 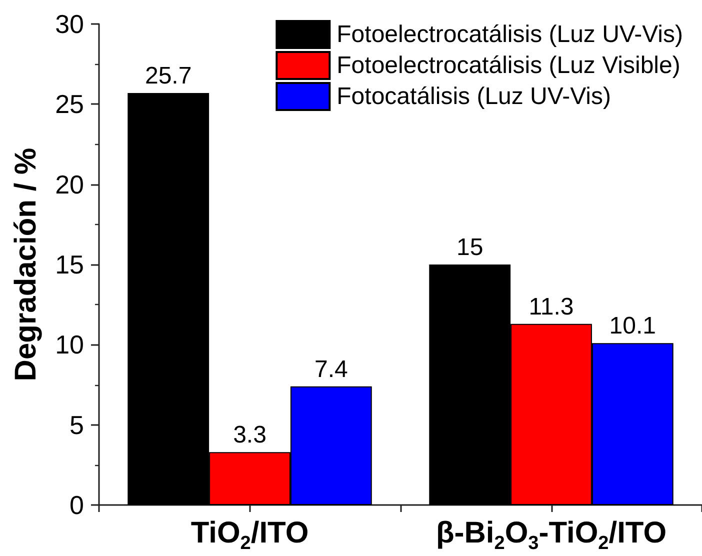 I want to click on data-label: 3.3, so click(x=249, y=435).